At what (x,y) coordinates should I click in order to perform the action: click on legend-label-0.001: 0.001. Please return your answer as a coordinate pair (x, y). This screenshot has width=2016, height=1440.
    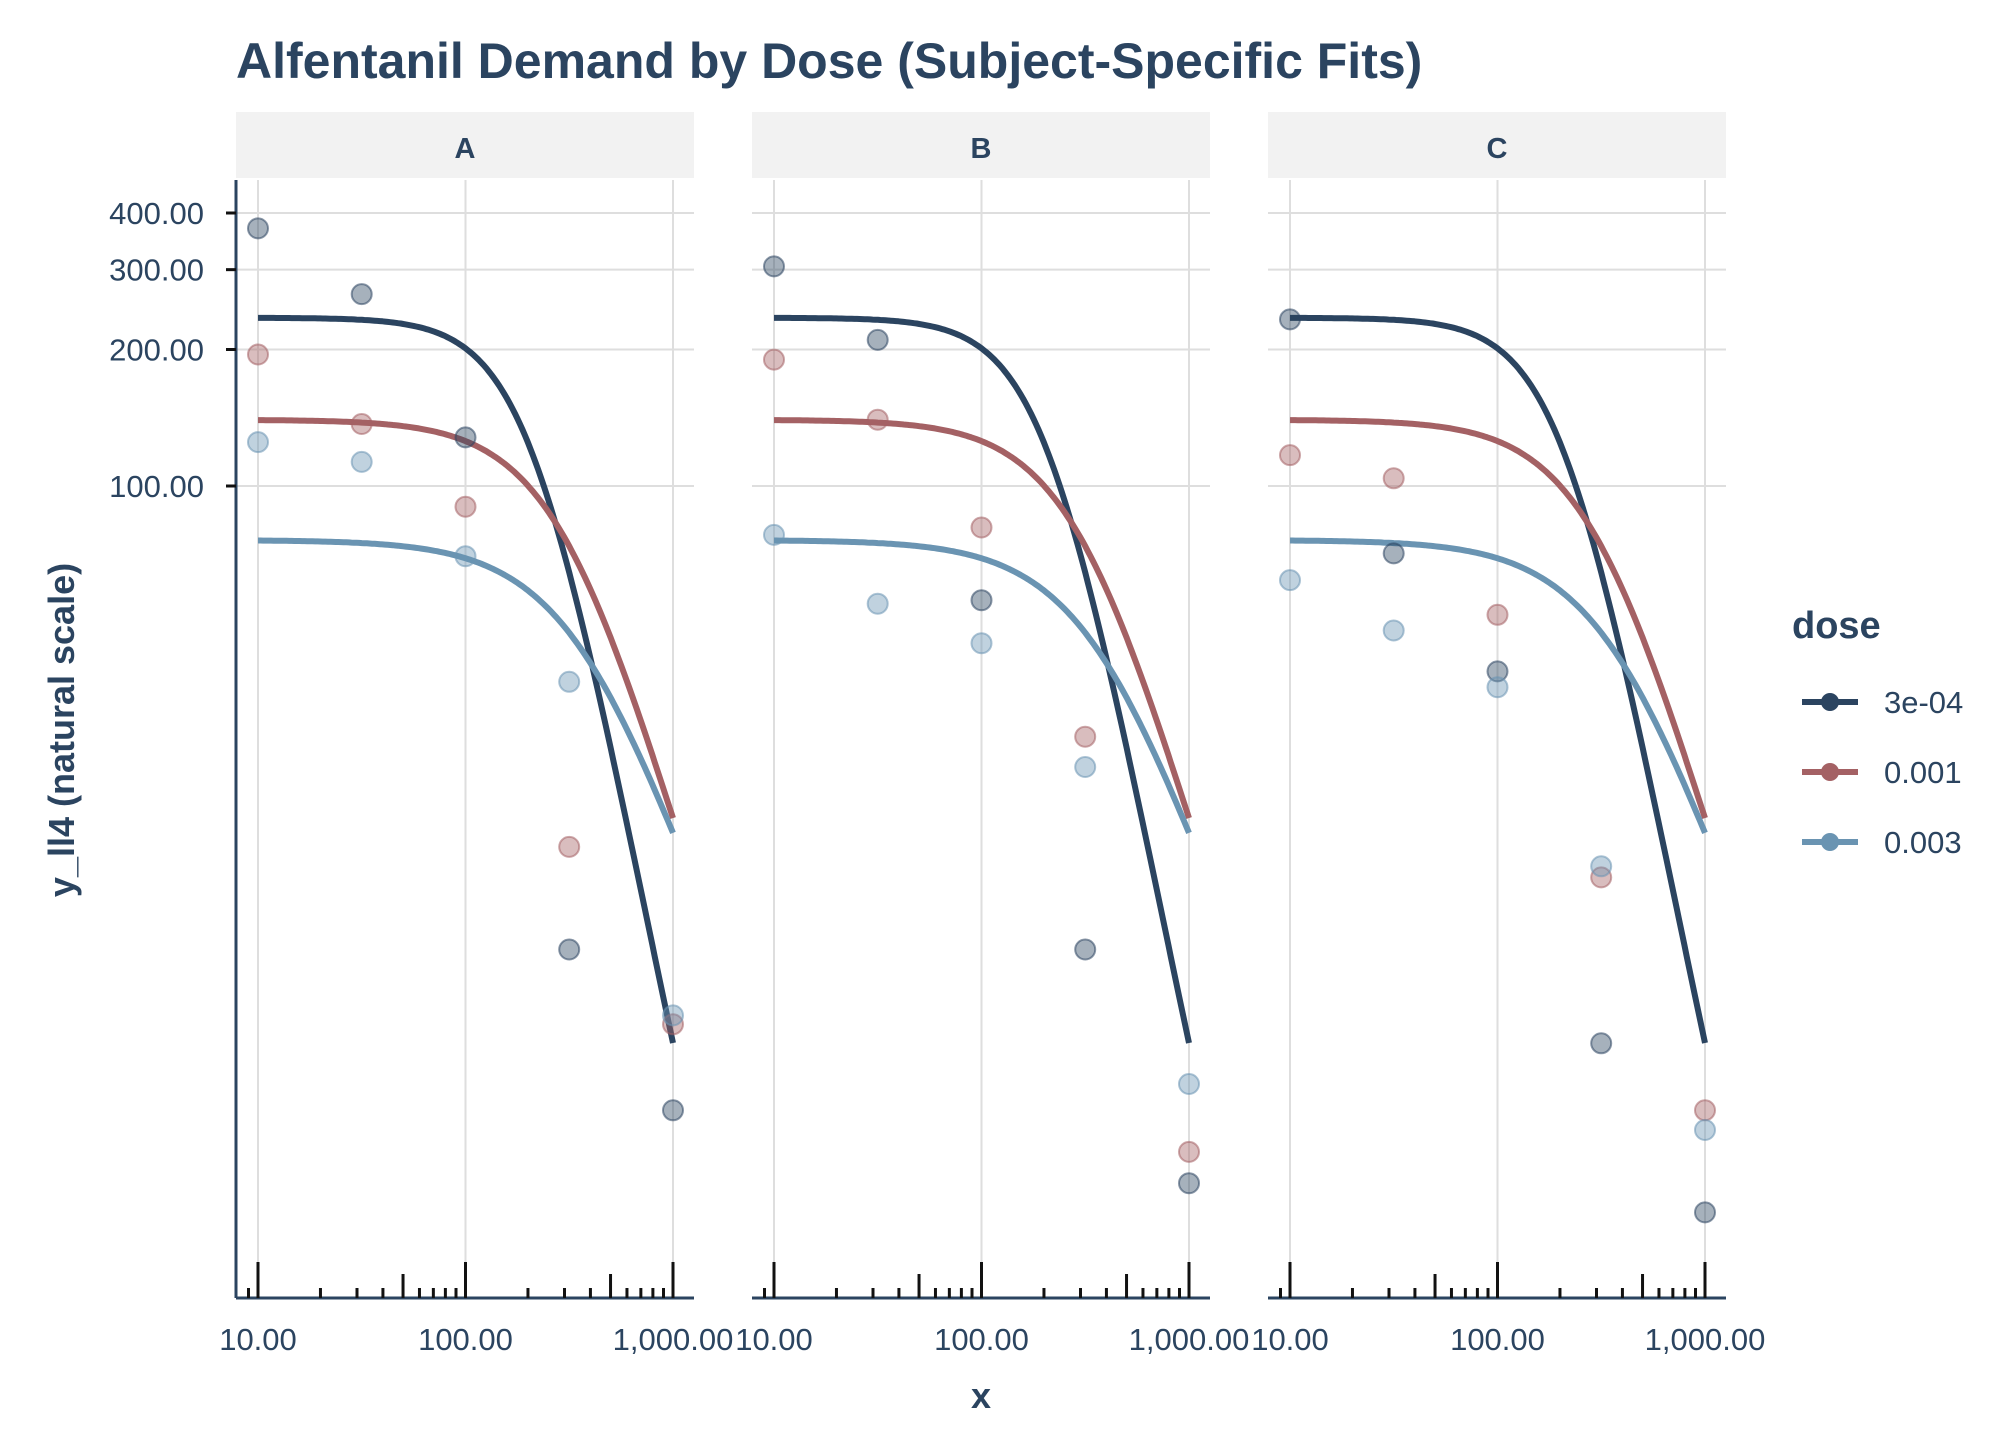
    Looking at the image, I should click on (1923, 772).